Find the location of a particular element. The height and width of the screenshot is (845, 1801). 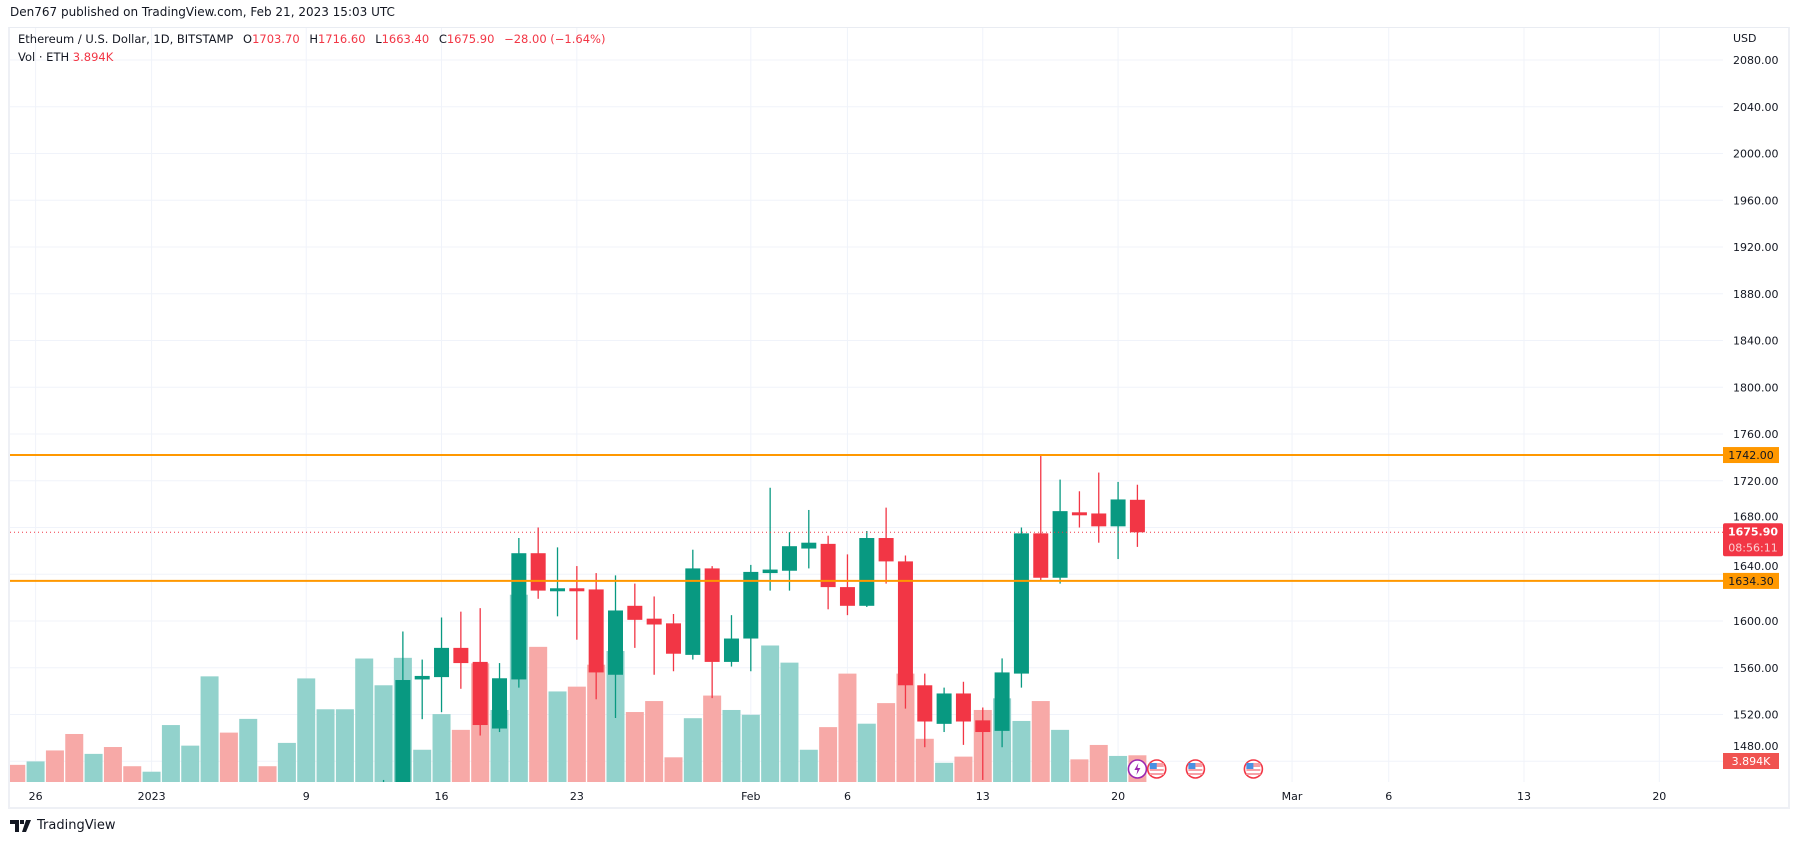

level-price-badge is located at coordinates (1751, 455).